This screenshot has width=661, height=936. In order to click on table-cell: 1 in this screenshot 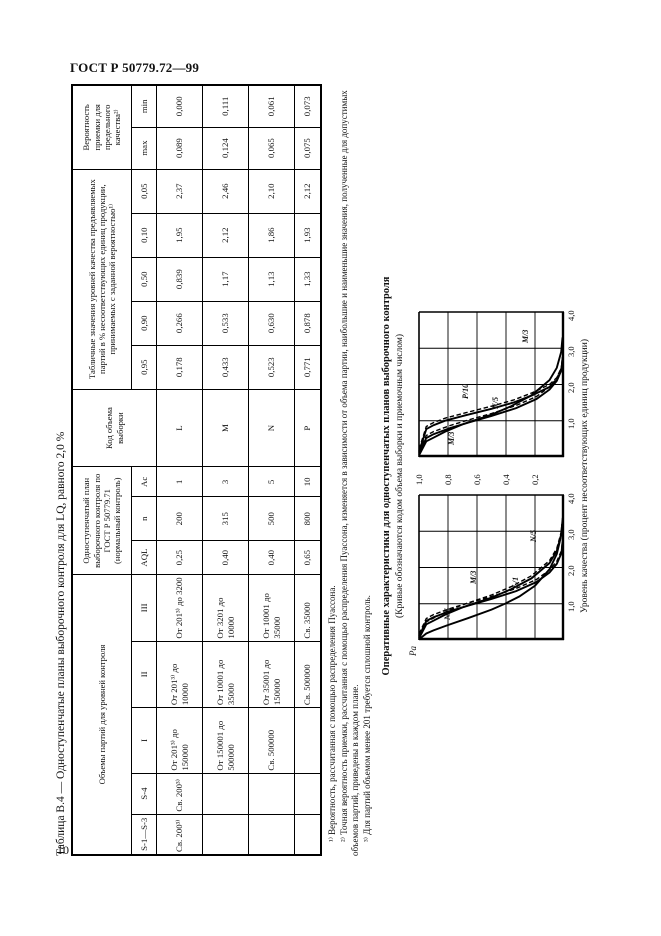, I will do `click(179, 482)`.